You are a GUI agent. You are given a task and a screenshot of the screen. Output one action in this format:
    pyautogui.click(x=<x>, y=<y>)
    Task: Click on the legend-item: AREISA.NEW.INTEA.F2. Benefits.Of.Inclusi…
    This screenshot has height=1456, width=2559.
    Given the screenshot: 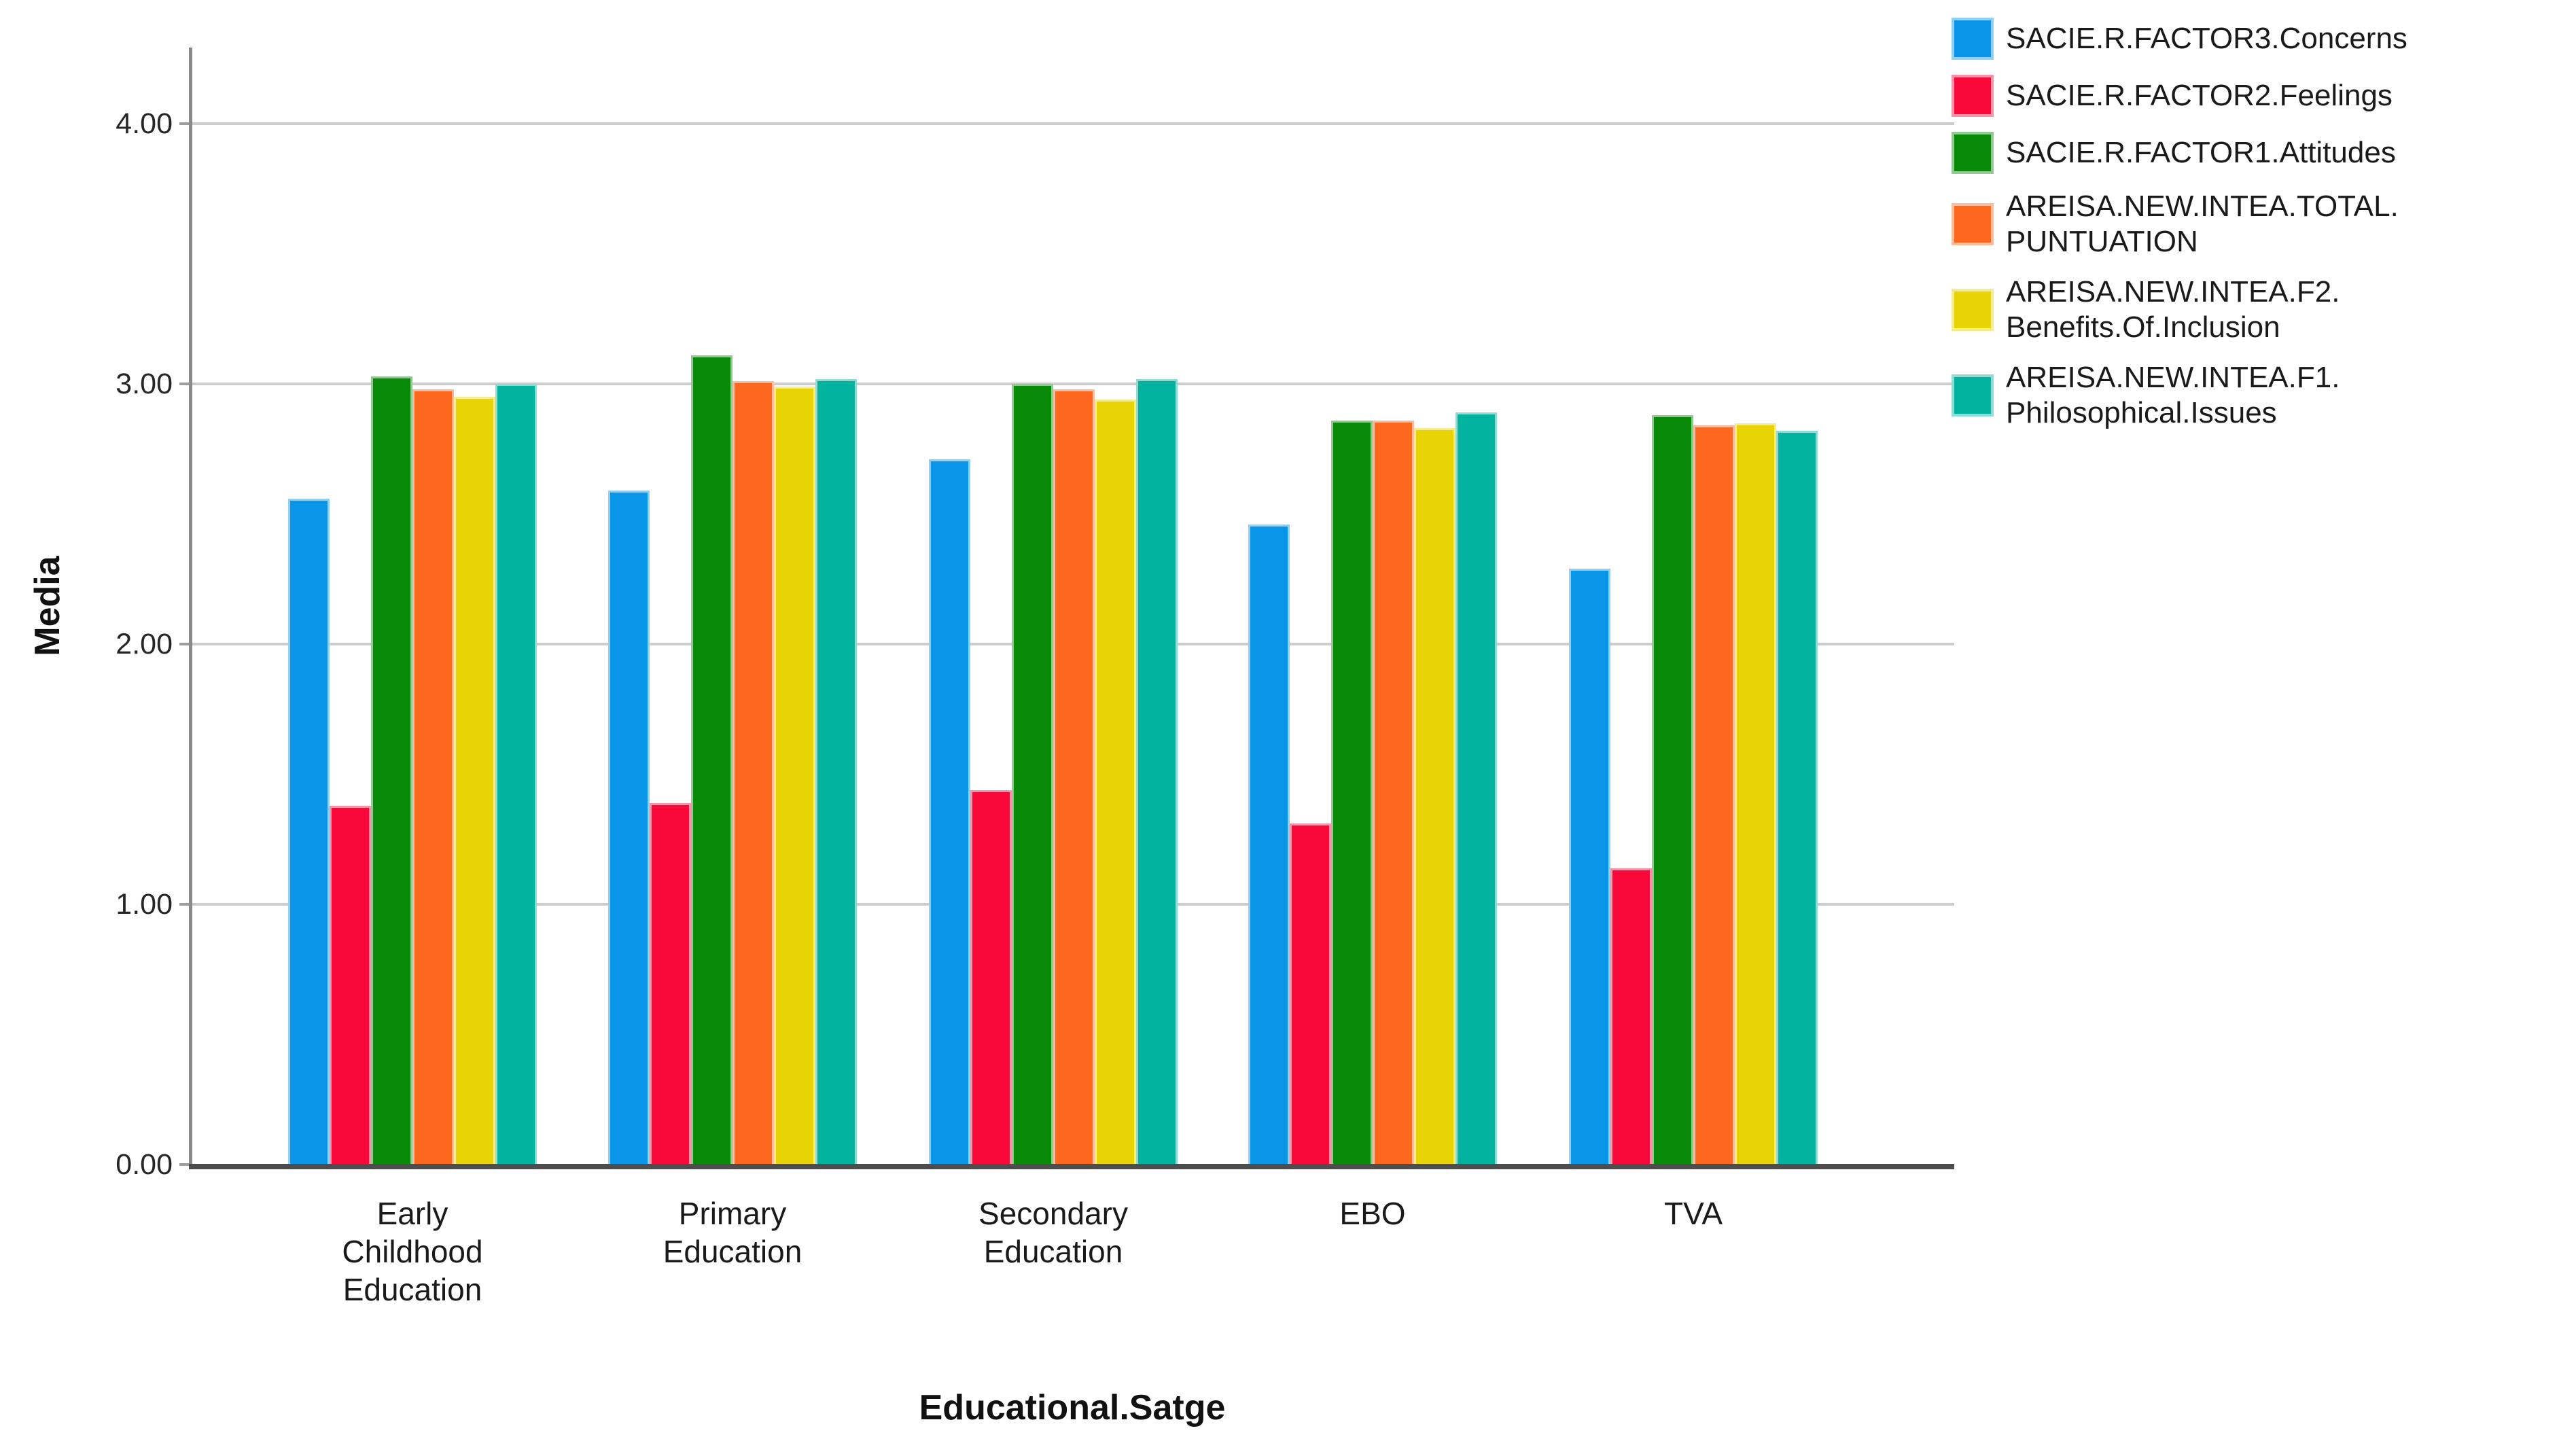 What is the action you would take?
    pyautogui.click(x=2250, y=309)
    